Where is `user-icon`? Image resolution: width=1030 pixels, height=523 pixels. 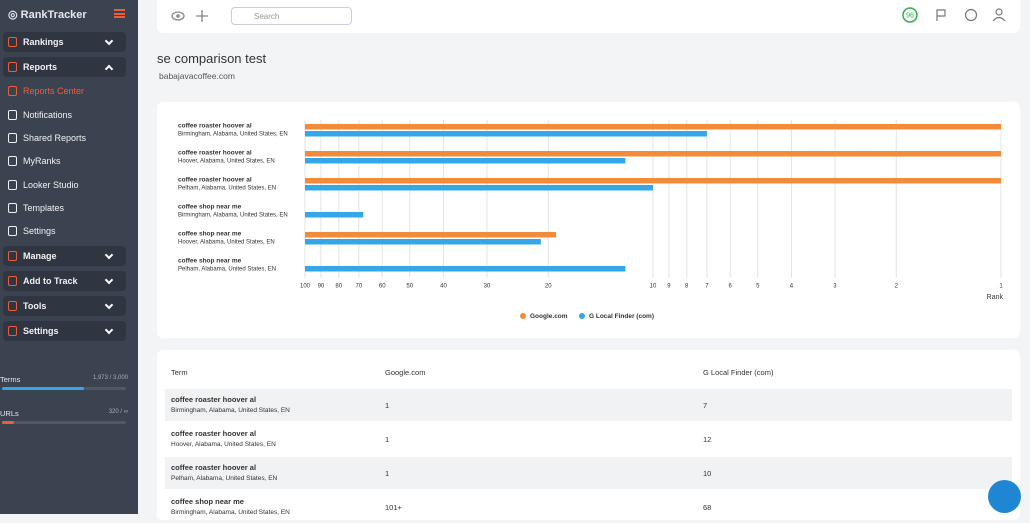
user-icon is located at coordinates (999, 12).